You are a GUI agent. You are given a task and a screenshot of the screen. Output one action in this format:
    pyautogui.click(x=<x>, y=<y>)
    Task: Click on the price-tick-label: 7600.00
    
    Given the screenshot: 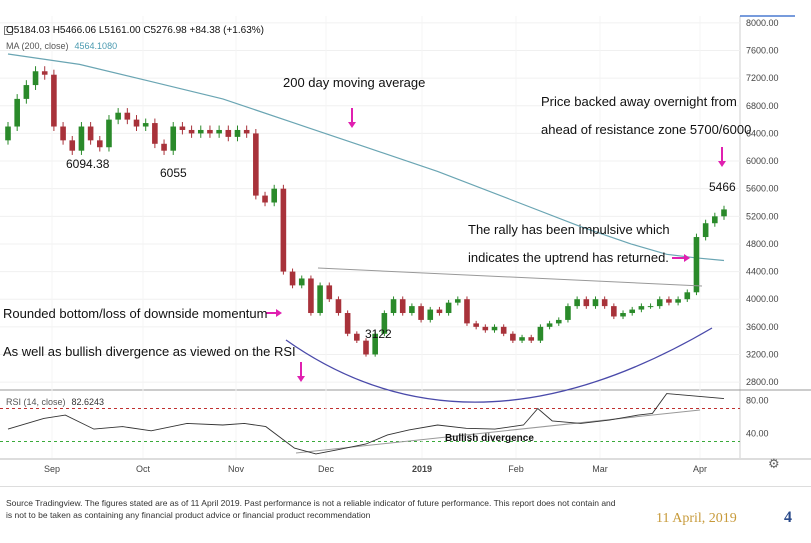 What is the action you would take?
    pyautogui.click(x=762, y=51)
    